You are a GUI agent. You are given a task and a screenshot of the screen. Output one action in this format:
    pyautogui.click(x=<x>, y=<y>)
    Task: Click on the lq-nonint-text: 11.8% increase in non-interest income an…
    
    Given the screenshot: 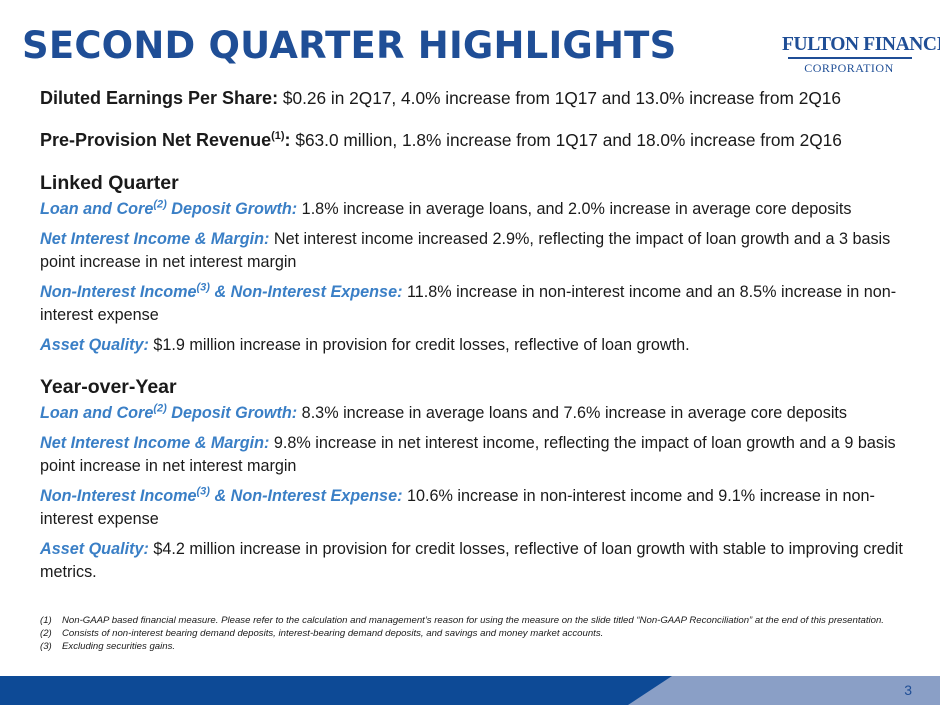 What is the action you would take?
    pyautogui.click(x=468, y=303)
    